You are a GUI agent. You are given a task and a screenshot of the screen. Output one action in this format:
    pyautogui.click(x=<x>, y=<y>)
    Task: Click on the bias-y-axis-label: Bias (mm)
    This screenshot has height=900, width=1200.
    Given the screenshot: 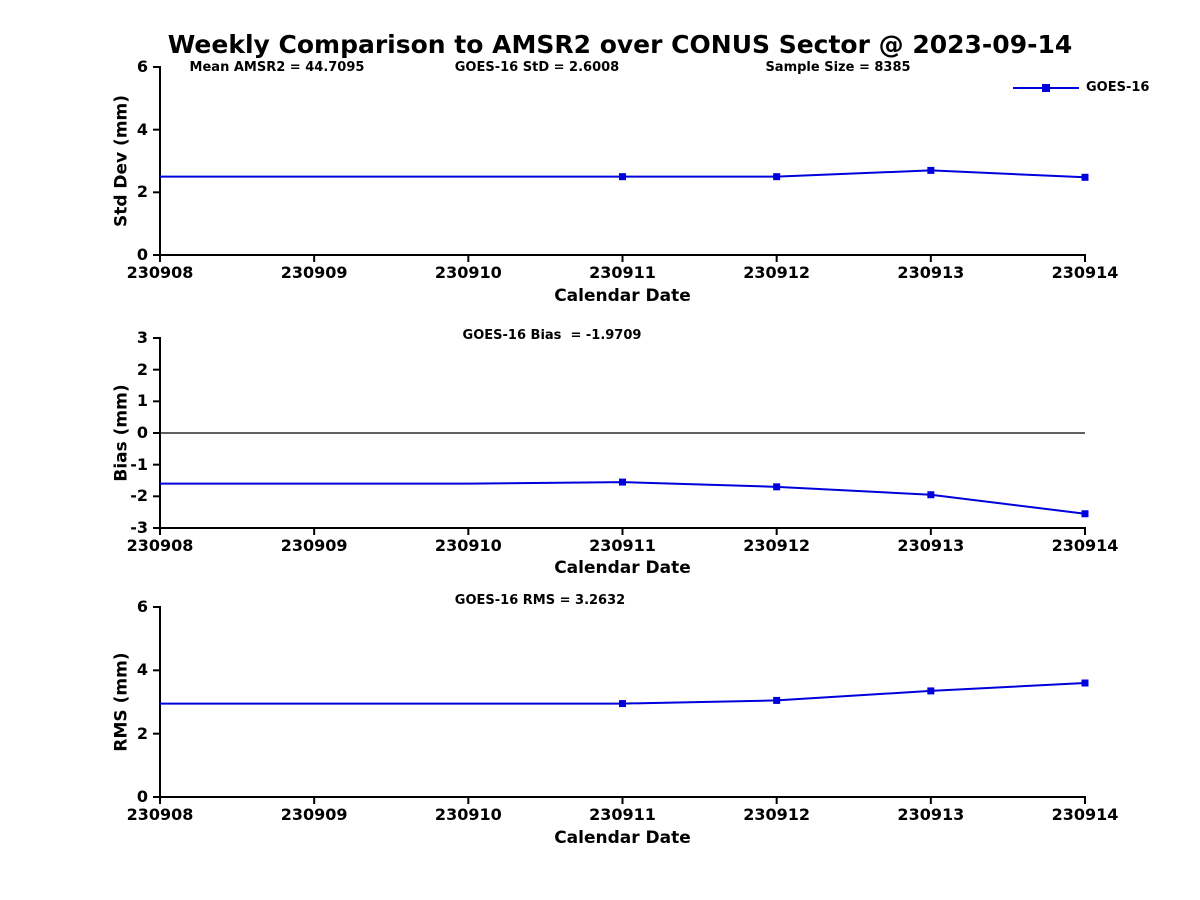 What is the action you would take?
    pyautogui.click(x=121, y=433)
    